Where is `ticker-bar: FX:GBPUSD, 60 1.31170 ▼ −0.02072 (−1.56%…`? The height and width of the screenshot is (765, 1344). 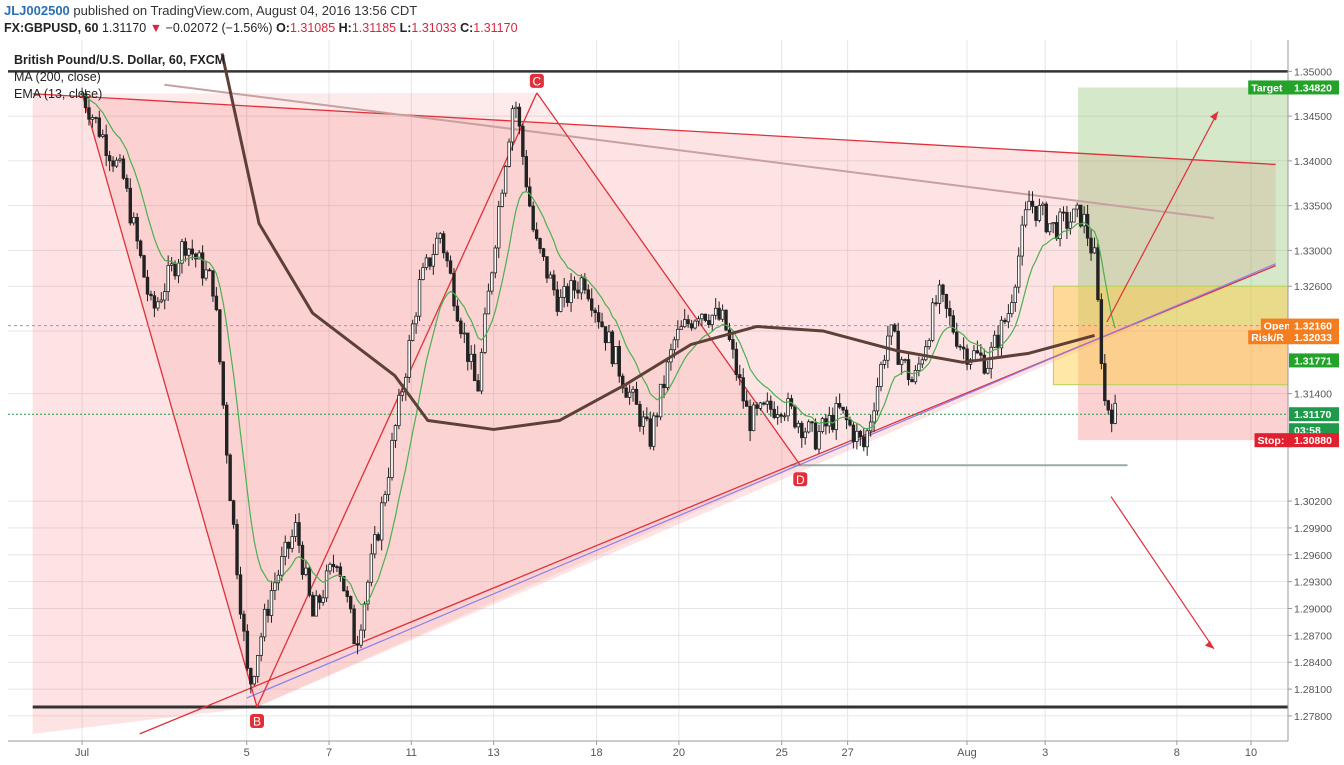 ticker-bar: FX:GBPUSD, 60 1.31170 ▼ −0.02072 (−1.56%… is located at coordinates (261, 28).